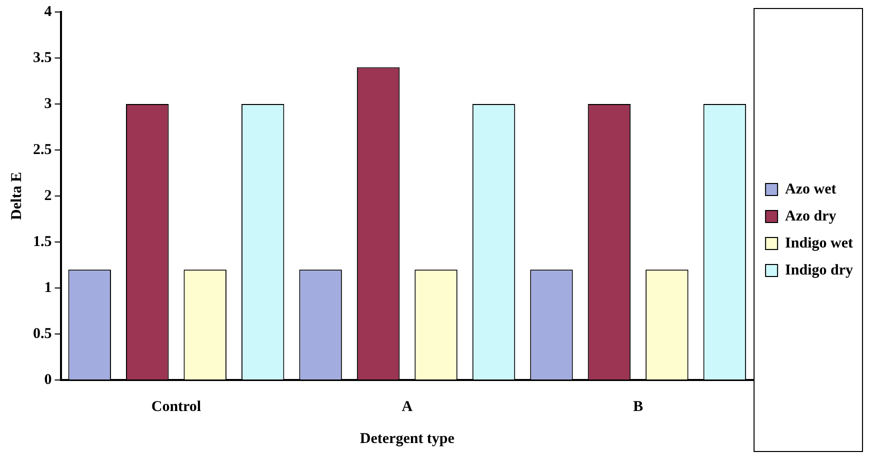 This screenshot has width=871, height=456. What do you see at coordinates (407, 438) in the screenshot?
I see `x-axis-title: Detergent type` at bounding box center [407, 438].